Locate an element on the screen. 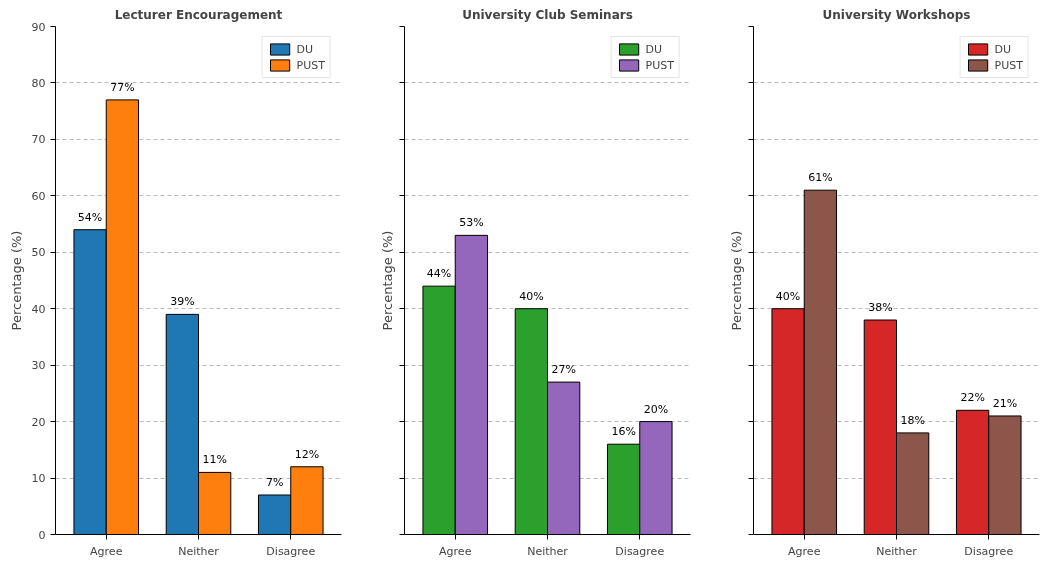  data-label: 18% is located at coordinates (912, 420).